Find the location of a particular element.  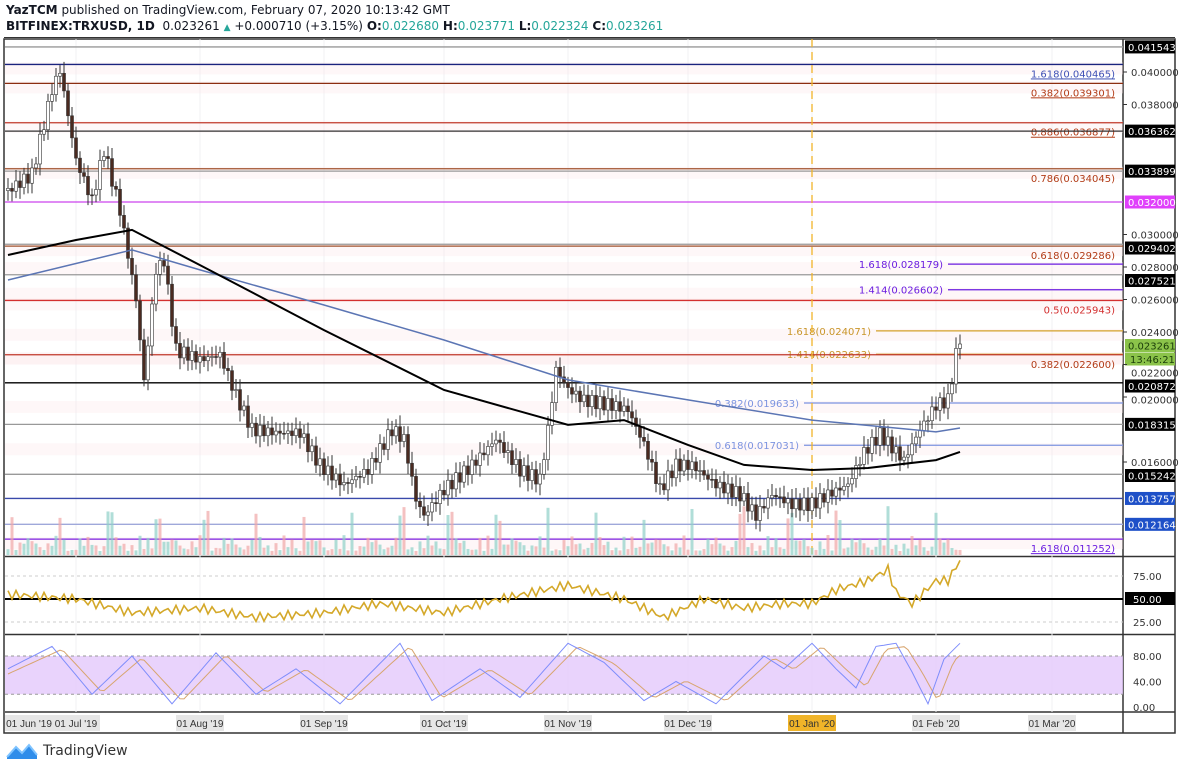

fib-level-label: 0.618(0.017031) is located at coordinates (757, 446).